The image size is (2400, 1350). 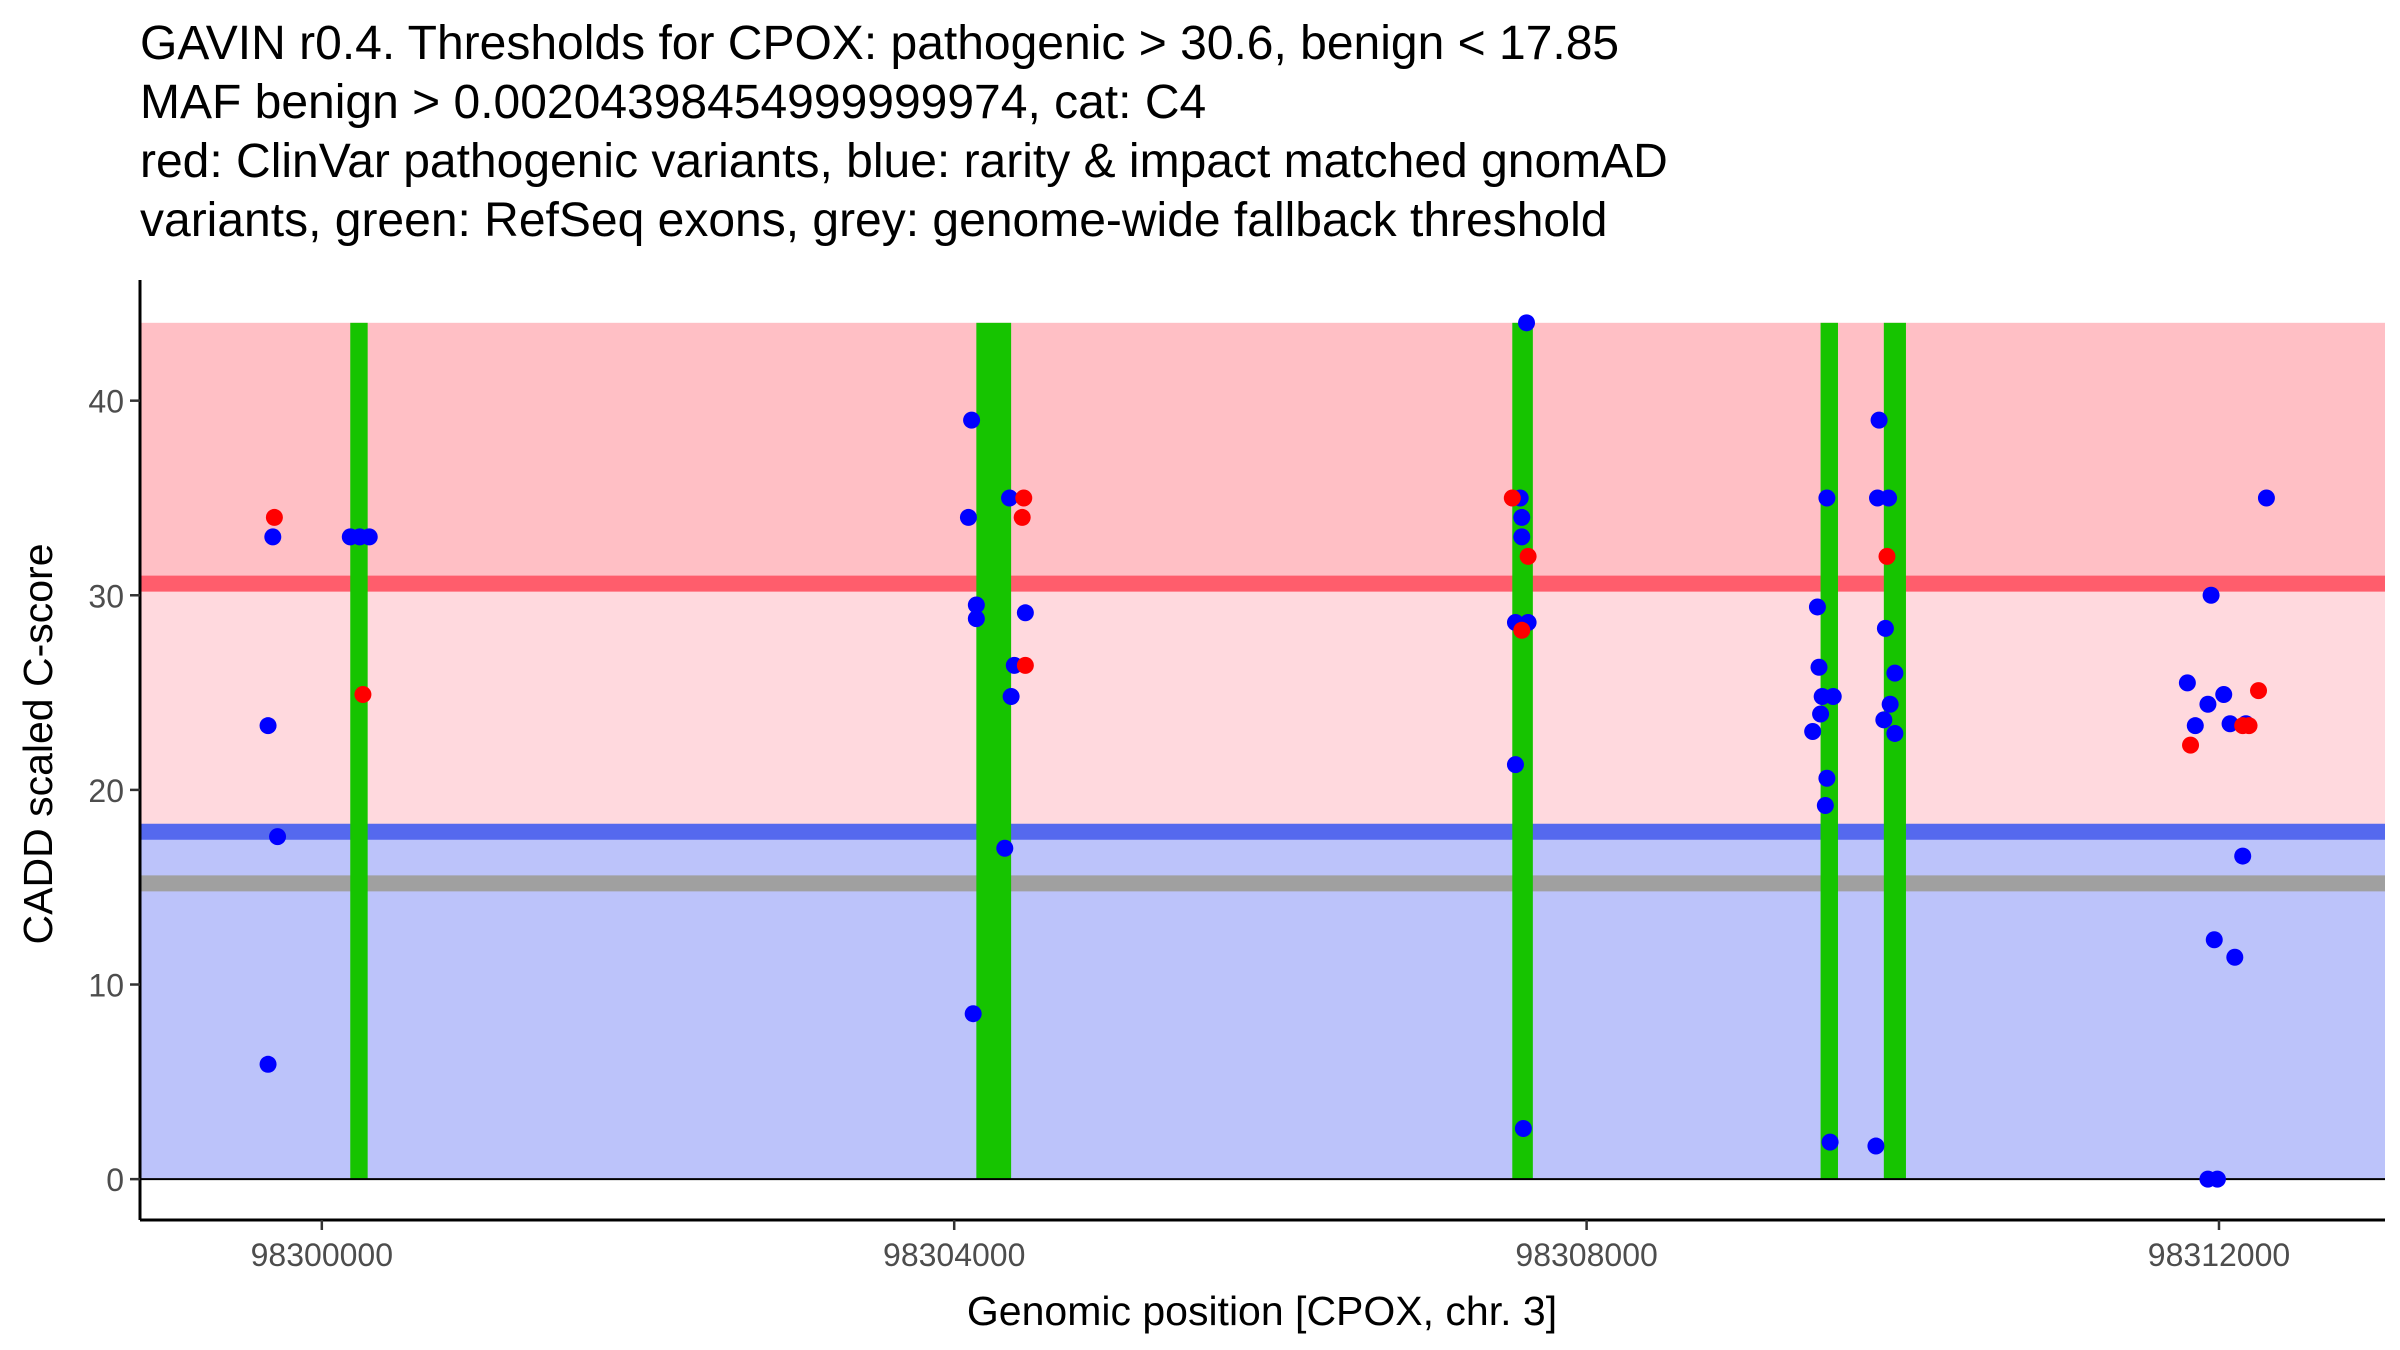 I want to click on y-tick-label: 0, so click(x=115, y=1180).